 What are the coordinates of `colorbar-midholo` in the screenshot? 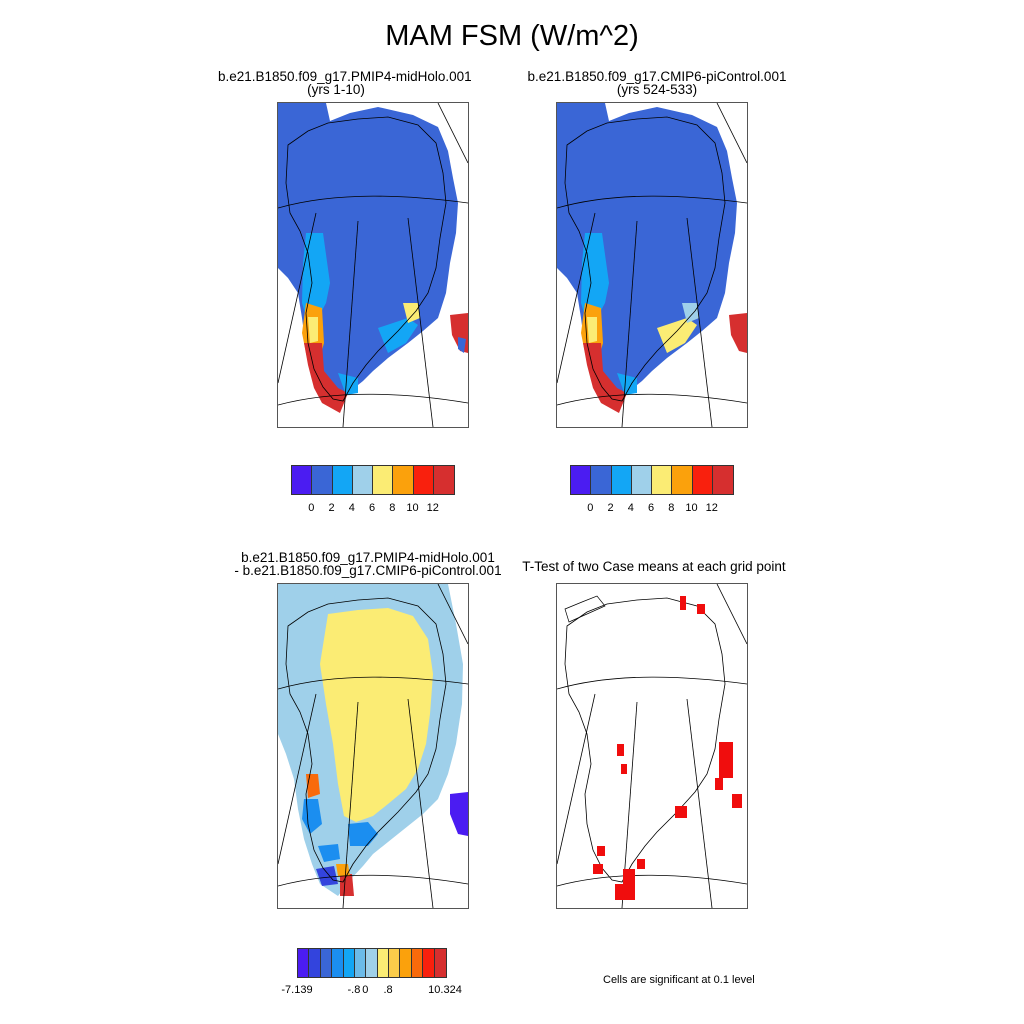 It's located at (373, 480).